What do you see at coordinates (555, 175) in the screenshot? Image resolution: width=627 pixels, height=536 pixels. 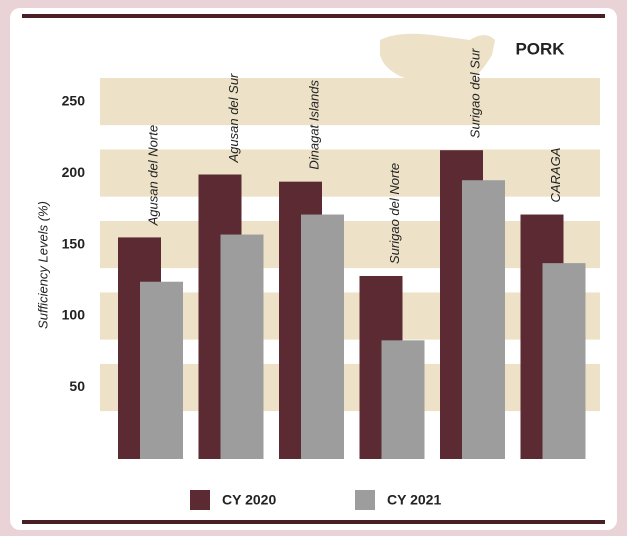 I see `category-label: CARAGA` at bounding box center [555, 175].